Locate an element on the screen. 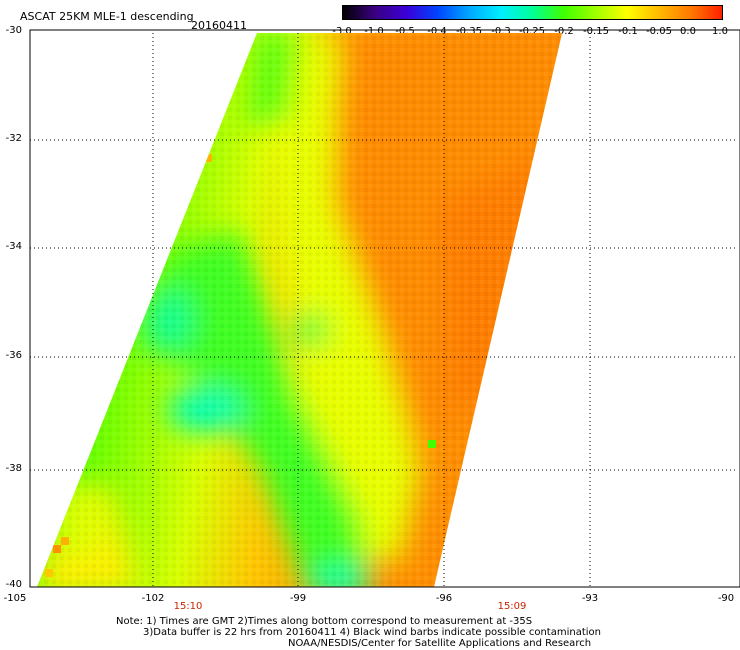 The width and height of the screenshot is (740, 650). lat-label: -36 is located at coordinates (13, 355).